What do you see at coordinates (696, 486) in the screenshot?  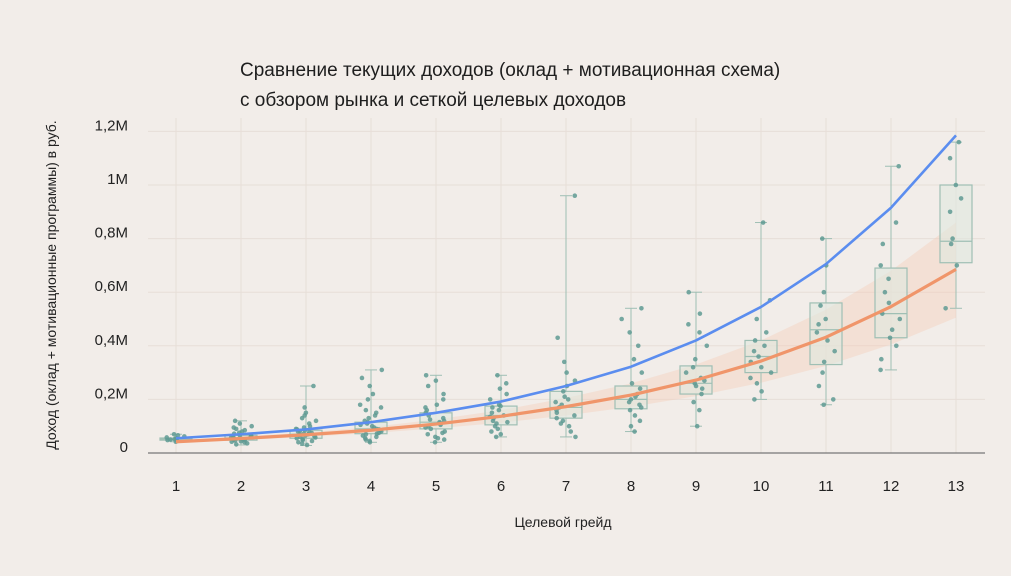 I see `x-tick-label: 9` at bounding box center [696, 486].